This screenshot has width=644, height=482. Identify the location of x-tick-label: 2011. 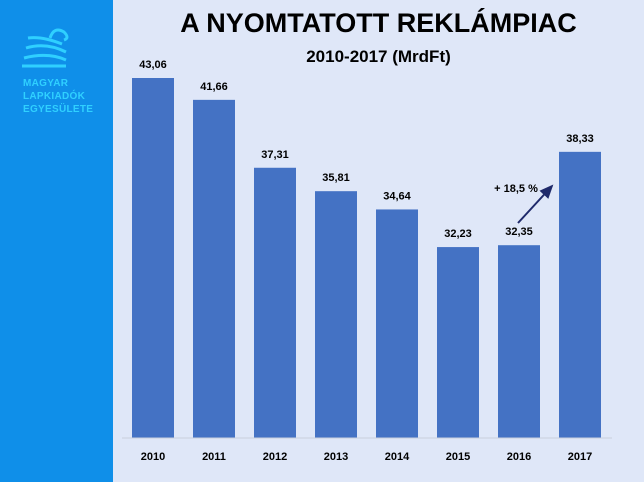
(214, 457).